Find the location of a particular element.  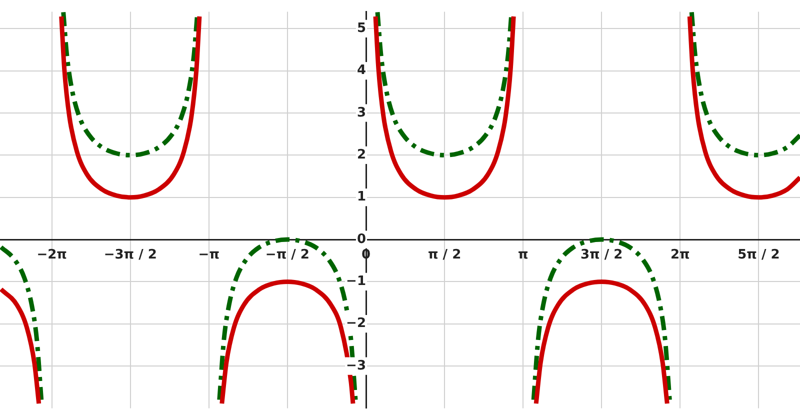

y-tick-label: −2 is located at coordinates (356, 324).